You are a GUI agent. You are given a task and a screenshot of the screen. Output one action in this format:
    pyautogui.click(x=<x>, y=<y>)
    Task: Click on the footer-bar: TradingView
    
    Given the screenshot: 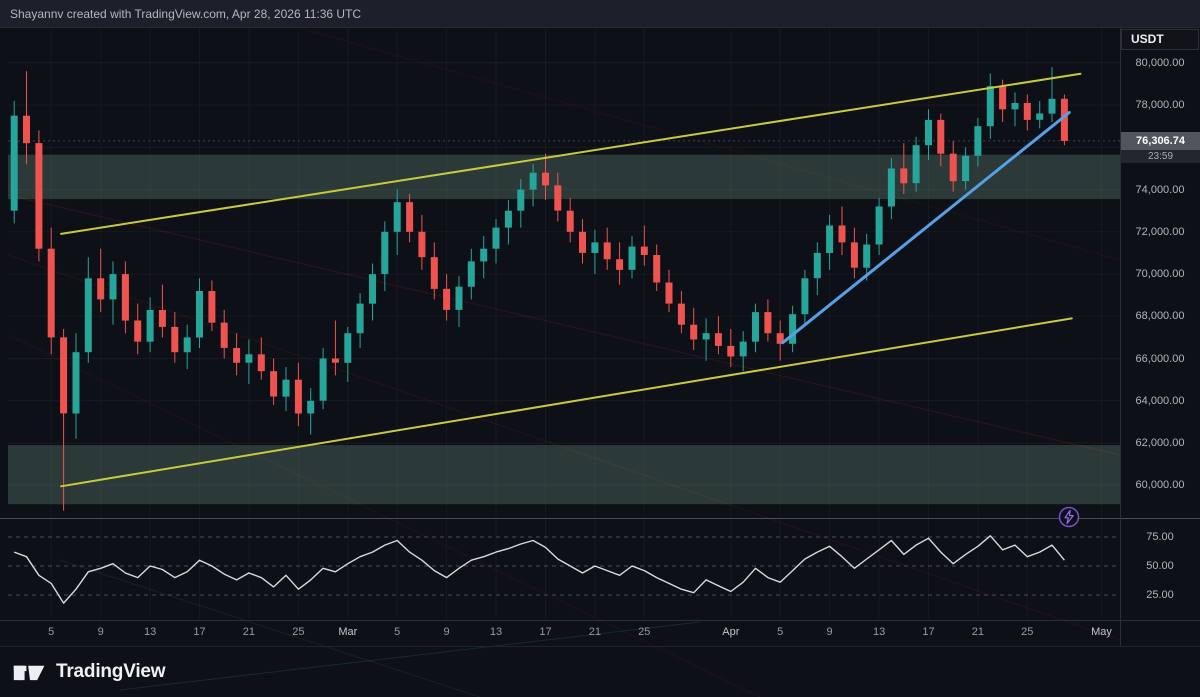 What is the action you would take?
    pyautogui.click(x=600, y=671)
    